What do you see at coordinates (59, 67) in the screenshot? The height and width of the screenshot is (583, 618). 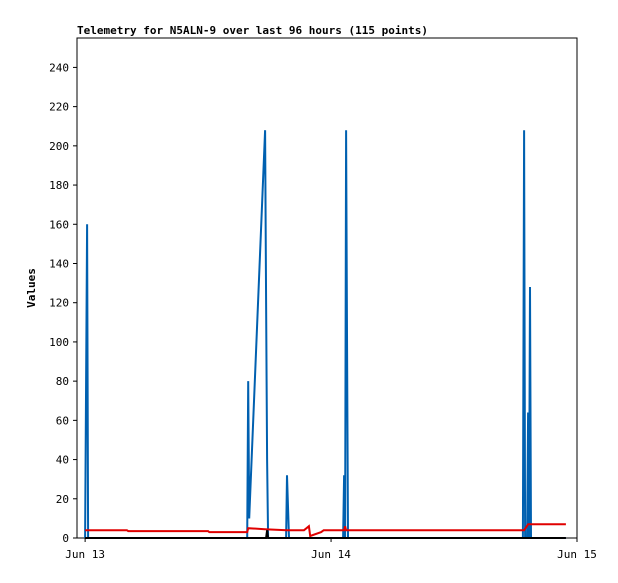 I see `y-tick-label: 240` at bounding box center [59, 67].